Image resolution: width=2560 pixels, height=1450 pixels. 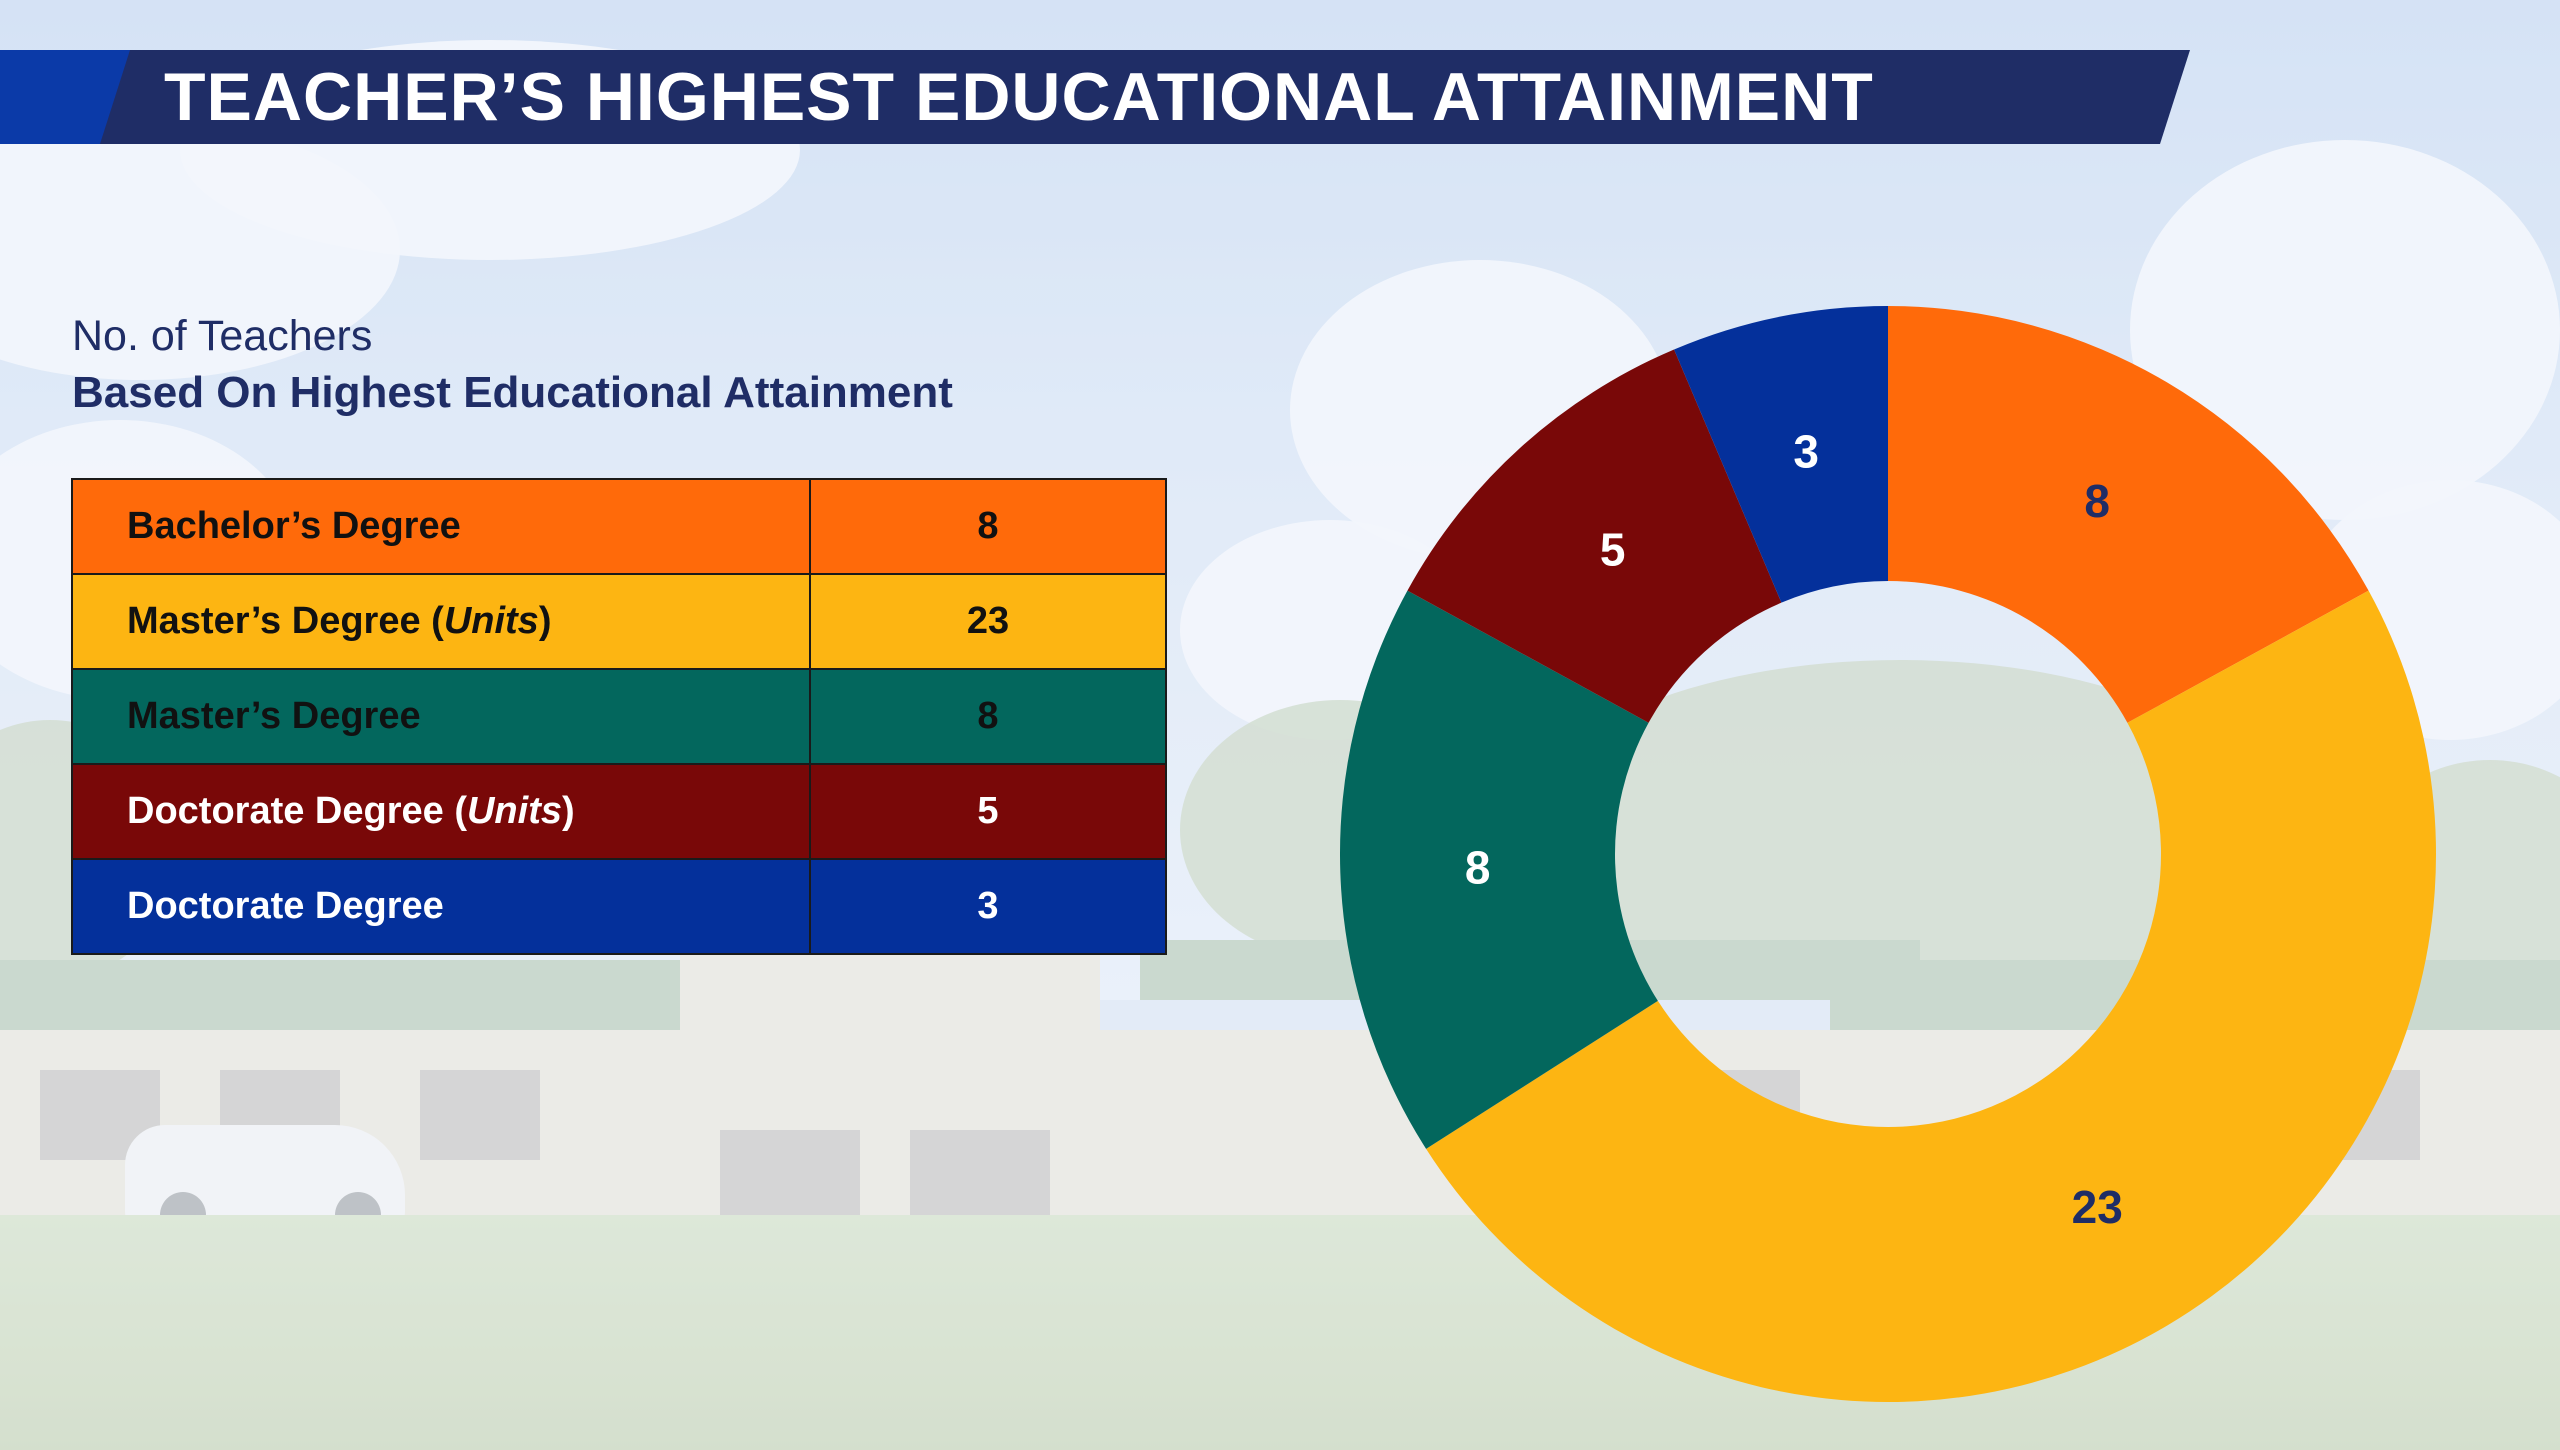 I want to click on row-label: Doctorate Degree, so click(x=442, y=906).